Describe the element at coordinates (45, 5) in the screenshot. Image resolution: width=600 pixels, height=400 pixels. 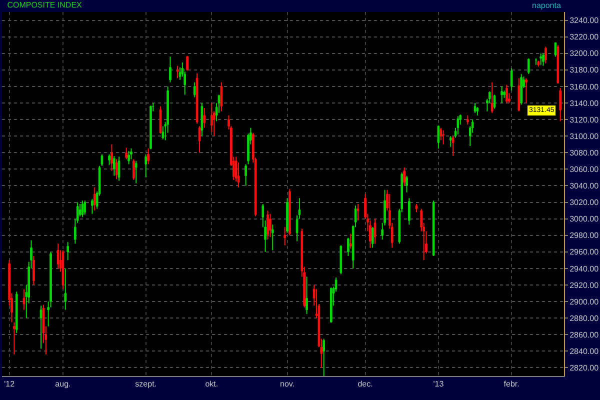
I see `chart-title: COMPOSITE INDEX` at that location.